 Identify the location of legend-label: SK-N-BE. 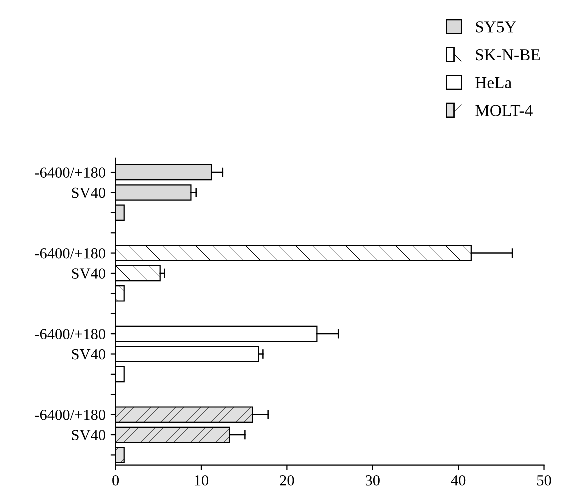
(508, 55).